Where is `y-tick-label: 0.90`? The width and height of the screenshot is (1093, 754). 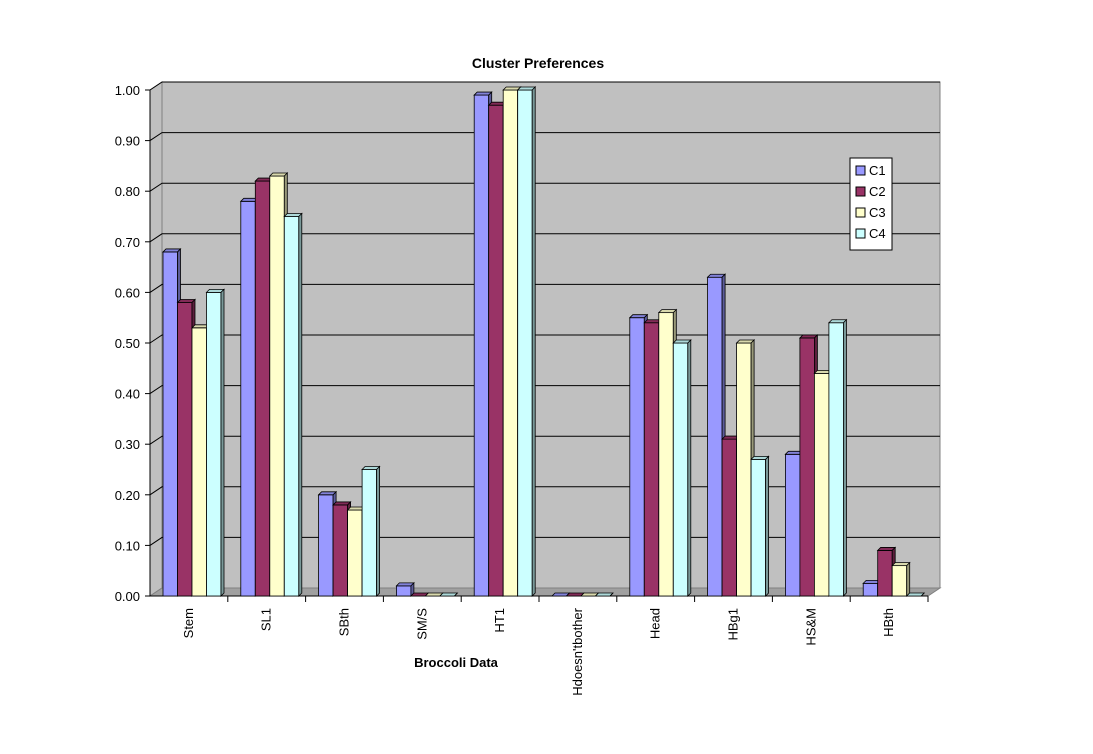
y-tick-label: 0.90 is located at coordinates (127, 141).